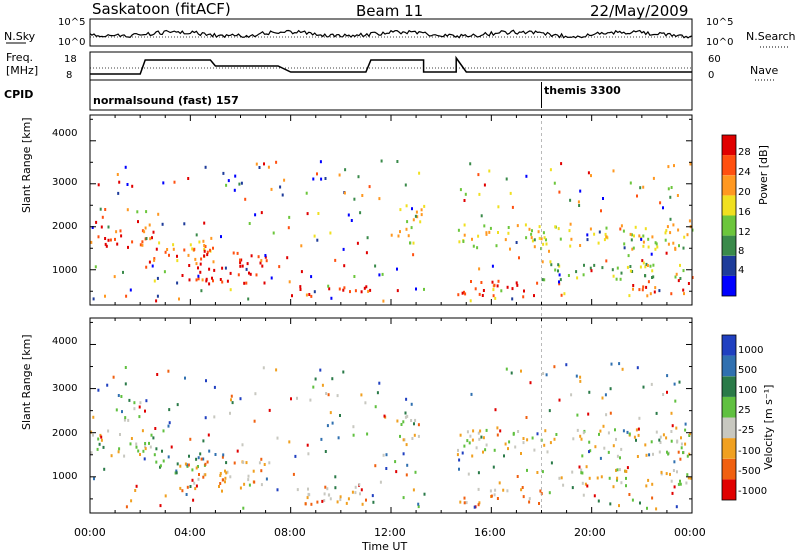  I want to click on velocity-cbar-tick-minus25: -25, so click(746, 430).